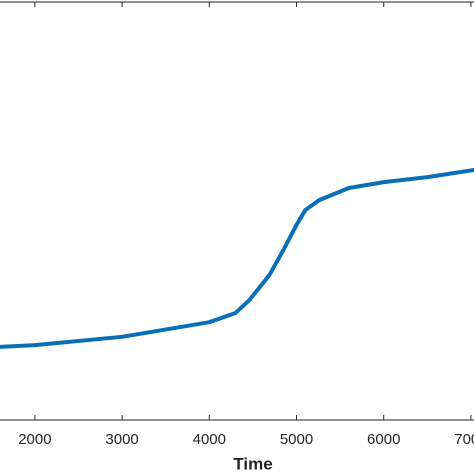 This screenshot has width=474, height=474. I want to click on x-tick-label: 2000, so click(34, 439).